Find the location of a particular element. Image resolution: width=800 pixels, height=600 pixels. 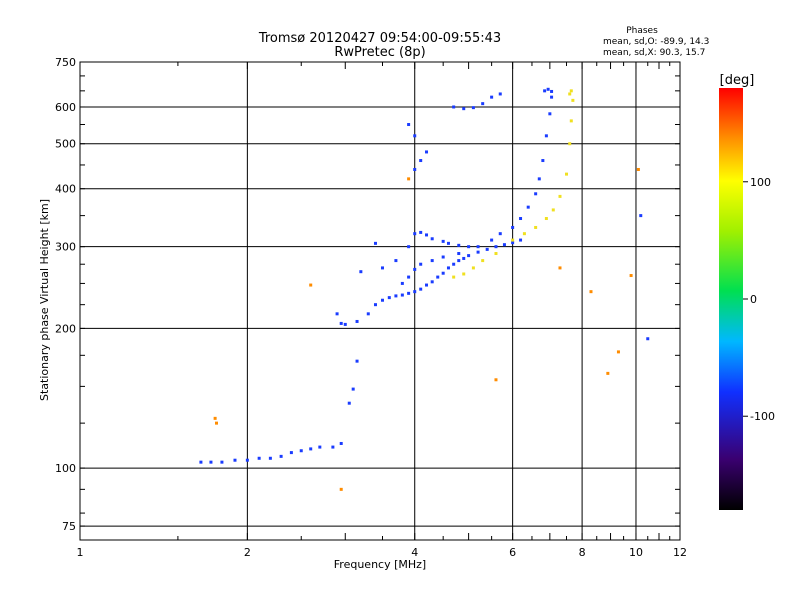

x-tick-labels: 1 2 4 6 8 10 12 is located at coordinates (382, 552).